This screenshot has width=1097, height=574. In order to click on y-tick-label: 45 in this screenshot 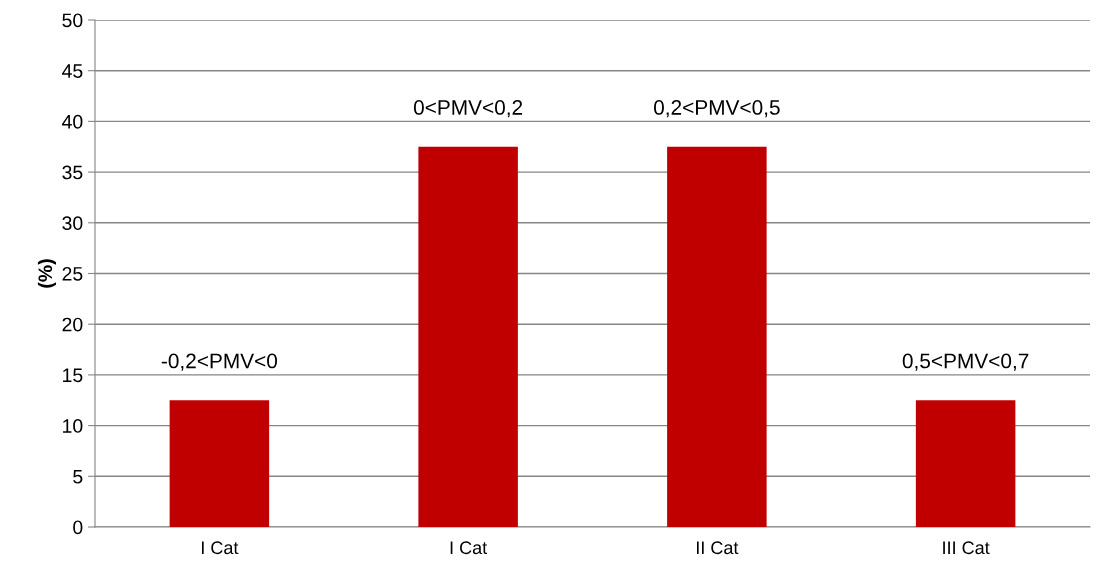, I will do `click(72, 71)`.